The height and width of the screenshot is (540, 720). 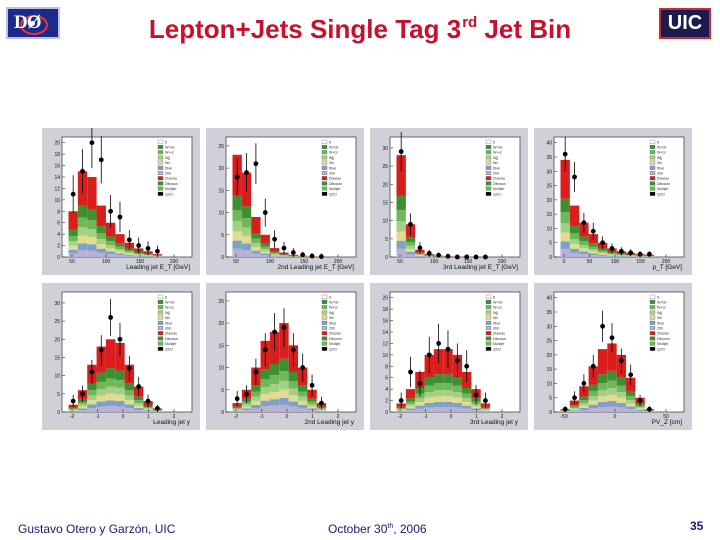 What do you see at coordinates (57, 304) in the screenshot?
I see `y-tick-label: 30` at bounding box center [57, 304].